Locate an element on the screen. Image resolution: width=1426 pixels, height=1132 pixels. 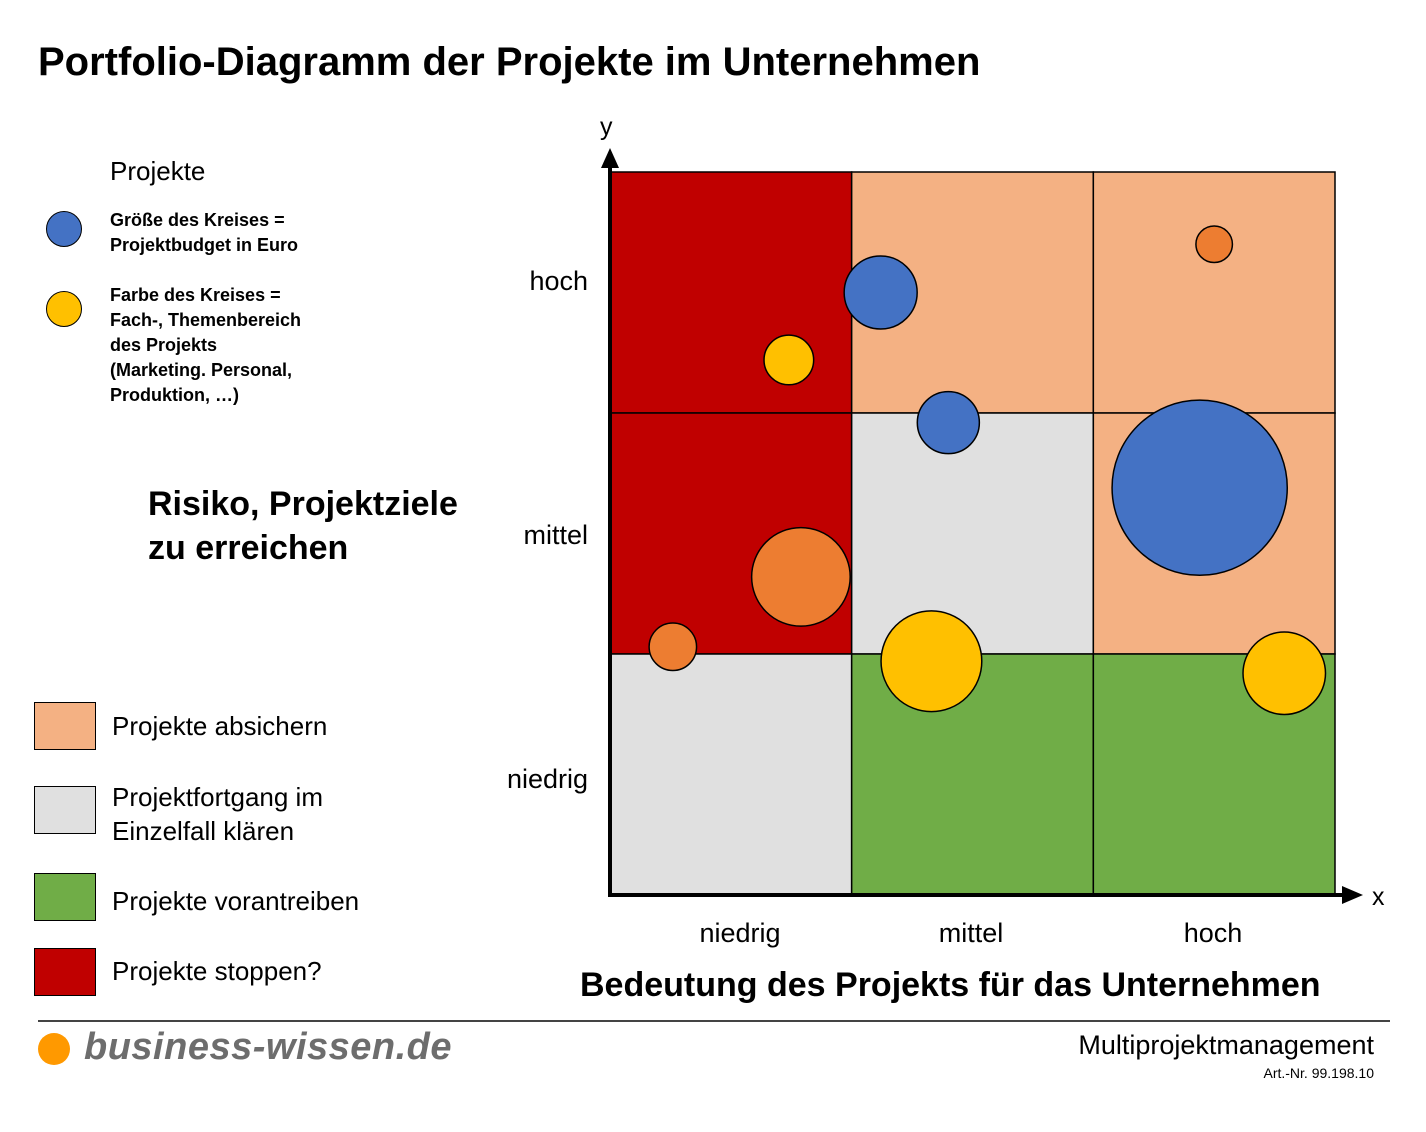
legend-heading: Projekte is located at coordinates (158, 171).